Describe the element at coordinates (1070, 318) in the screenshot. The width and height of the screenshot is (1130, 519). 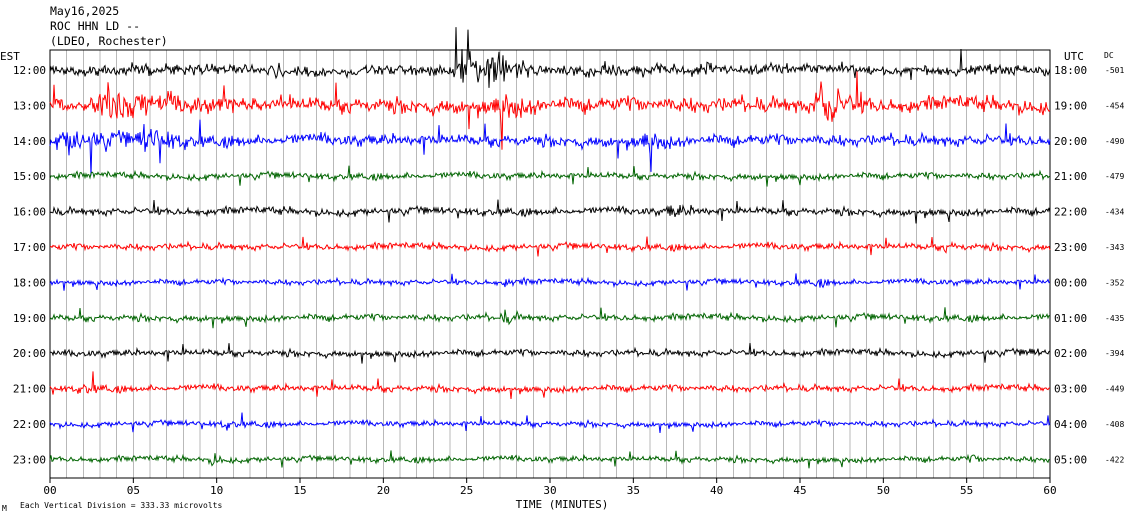
I see `utc-time-label: 01:00` at that location.